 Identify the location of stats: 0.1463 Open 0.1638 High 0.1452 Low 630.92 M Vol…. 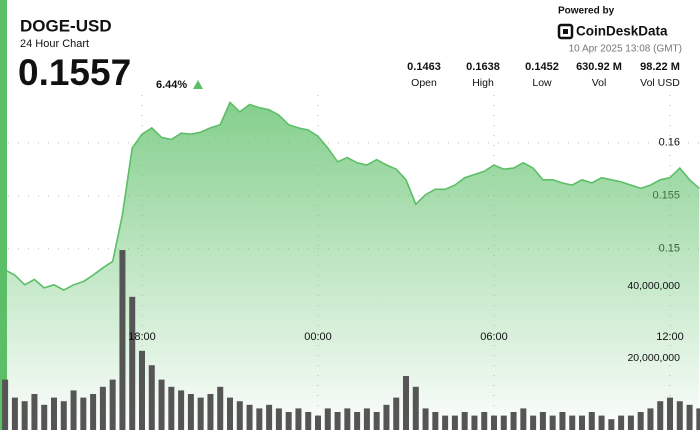
(543, 75).